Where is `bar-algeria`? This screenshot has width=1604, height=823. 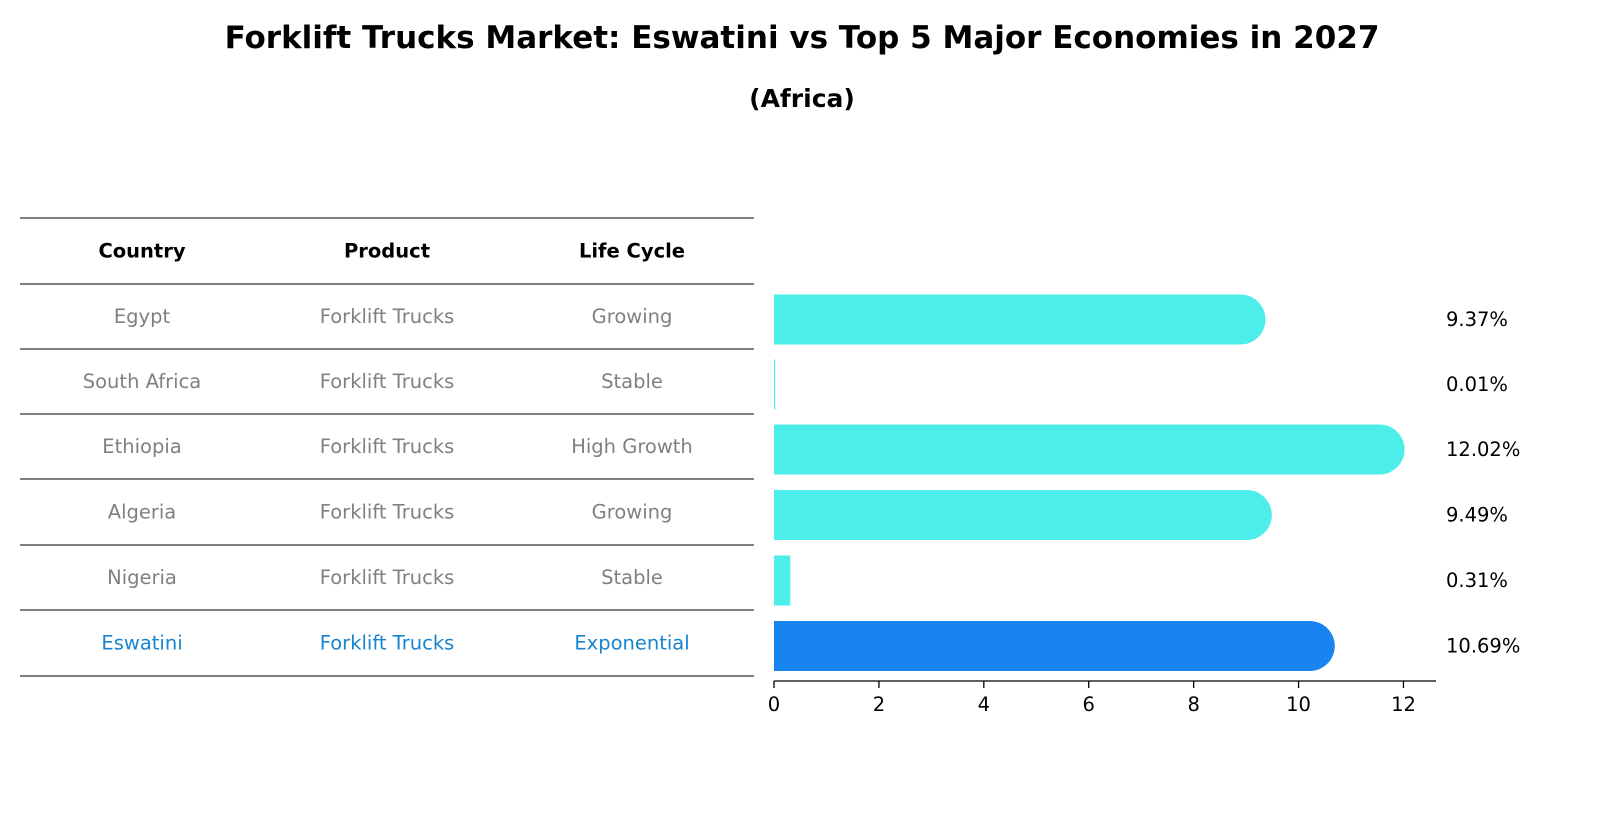 bar-algeria is located at coordinates (1023, 515).